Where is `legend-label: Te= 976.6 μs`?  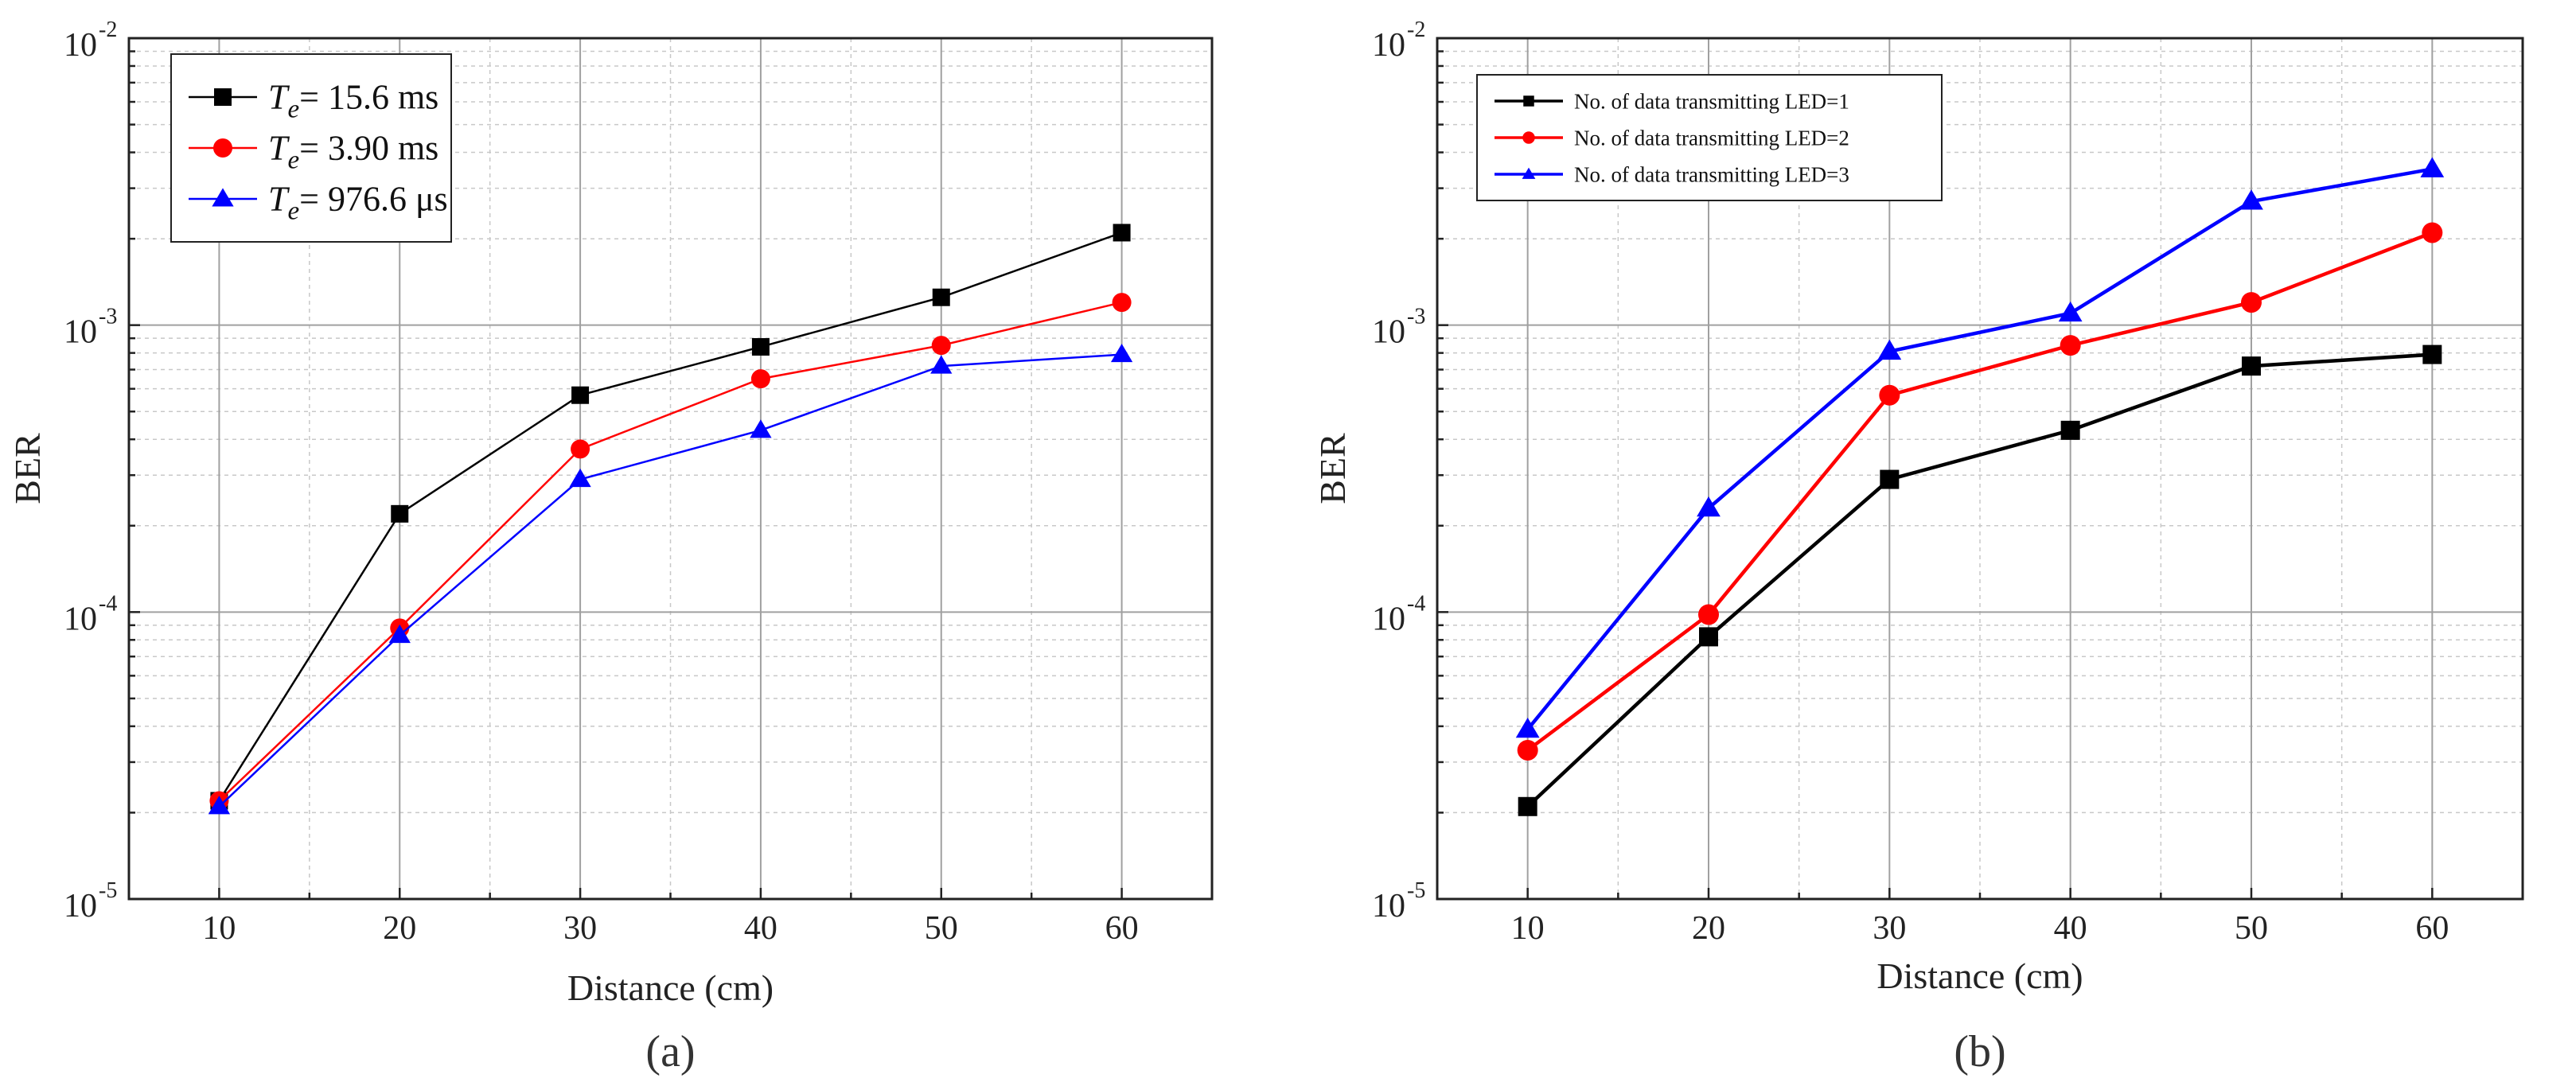
legend-label: Te= 976.6 μs is located at coordinates (358, 203).